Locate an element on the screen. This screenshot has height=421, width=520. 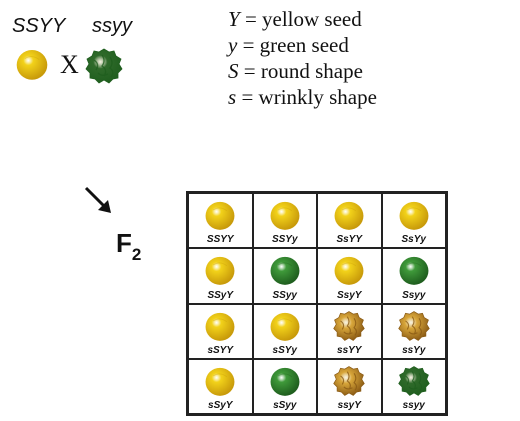
legend-symbol: y is located at coordinates (233, 45).